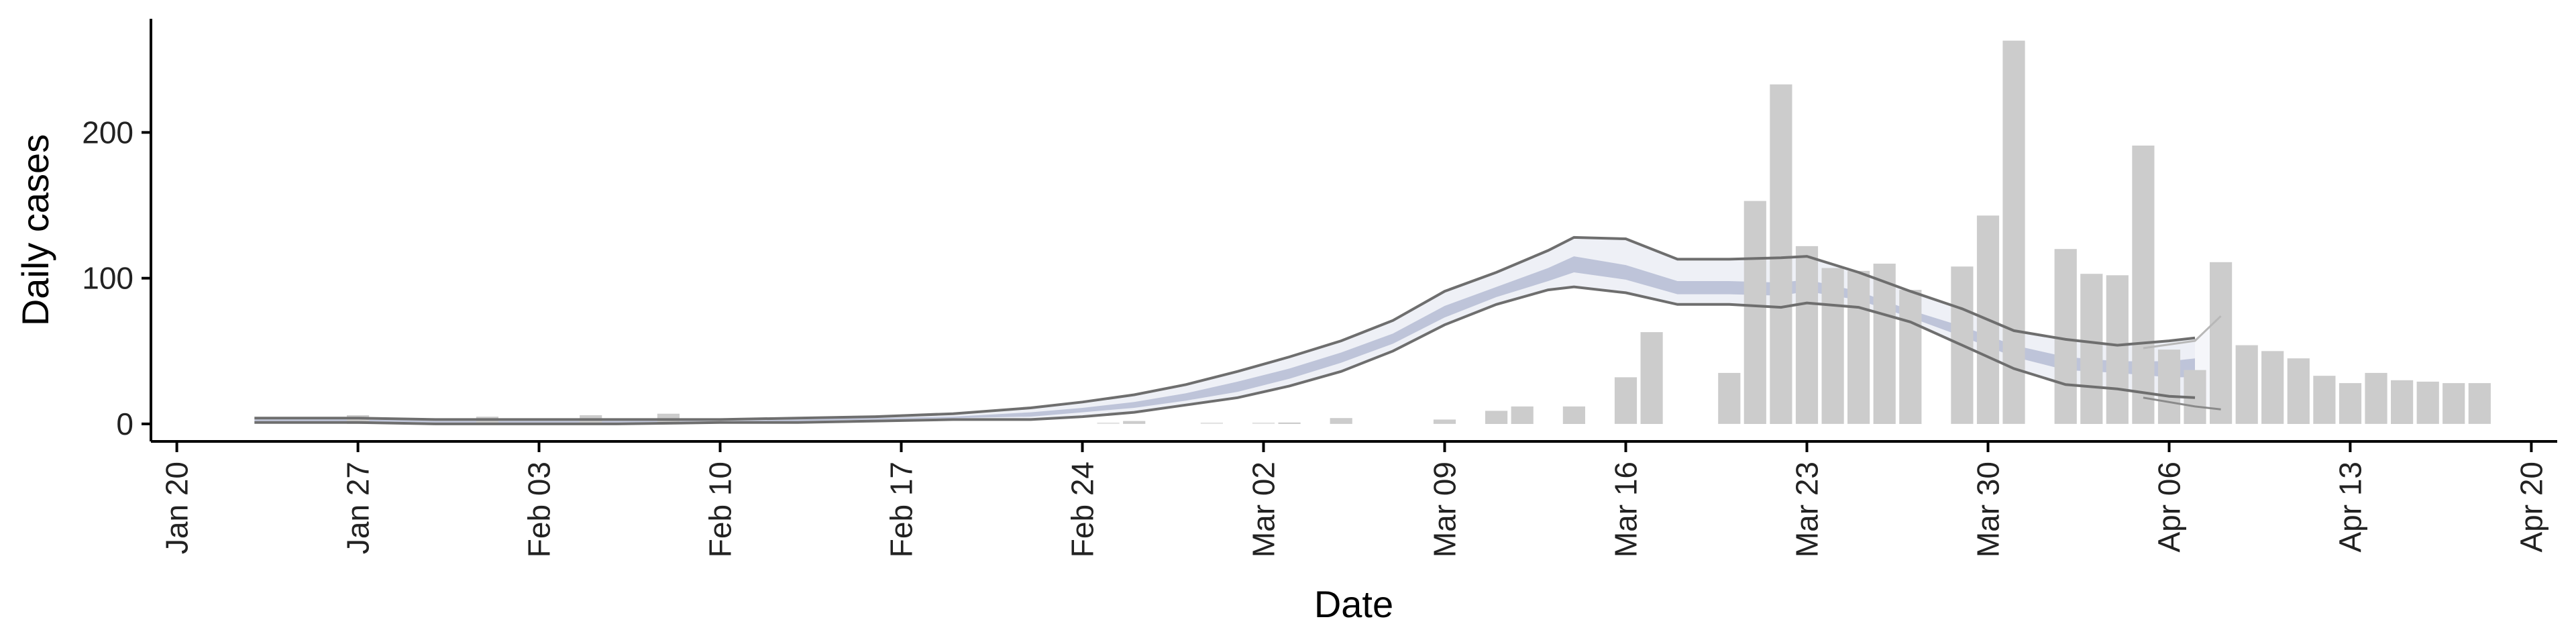 The image size is (2576, 644). I want to click on x-tick-label-4: Feb 17, so click(901, 509).